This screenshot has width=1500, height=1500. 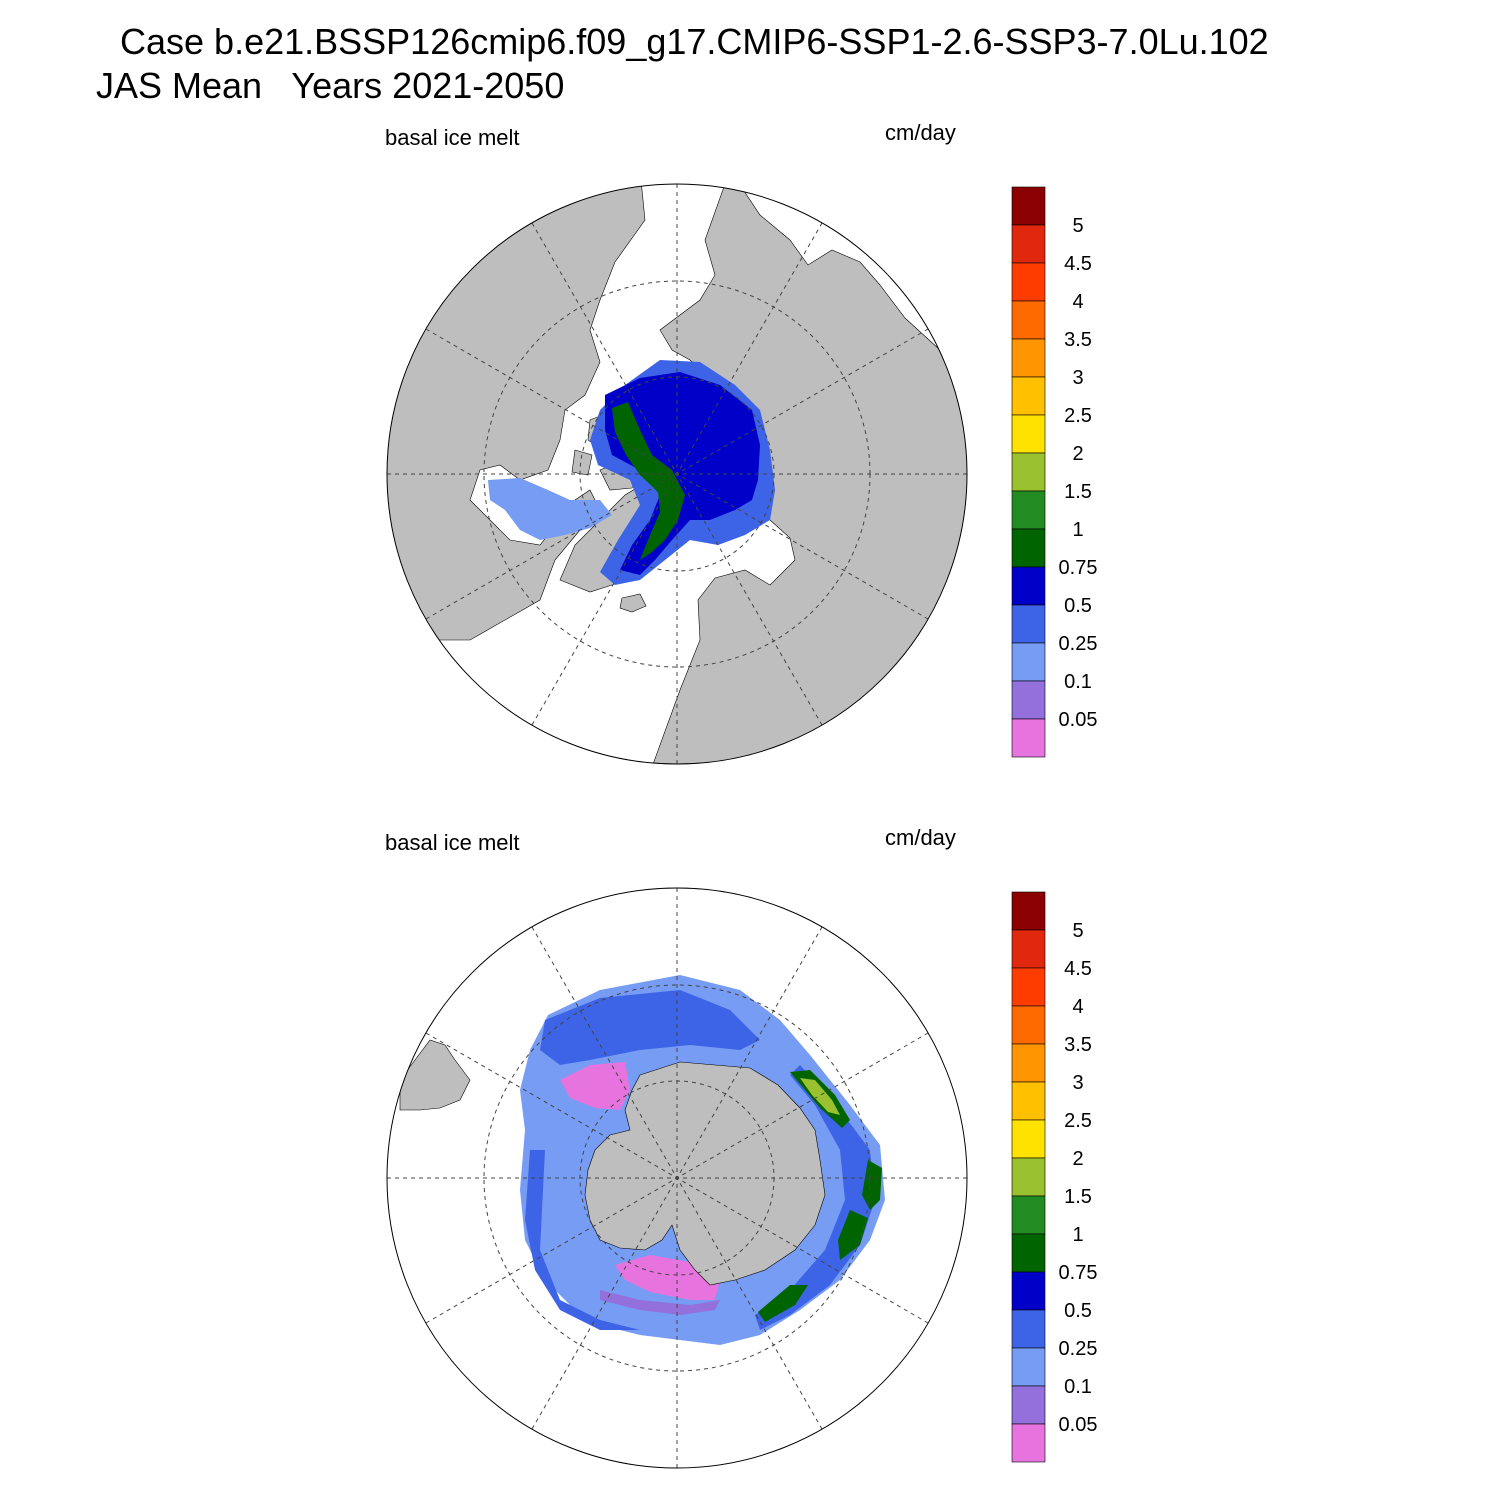 I want to click on south-colorbar-tick-label: 0.05, so click(x=1078, y=1425).